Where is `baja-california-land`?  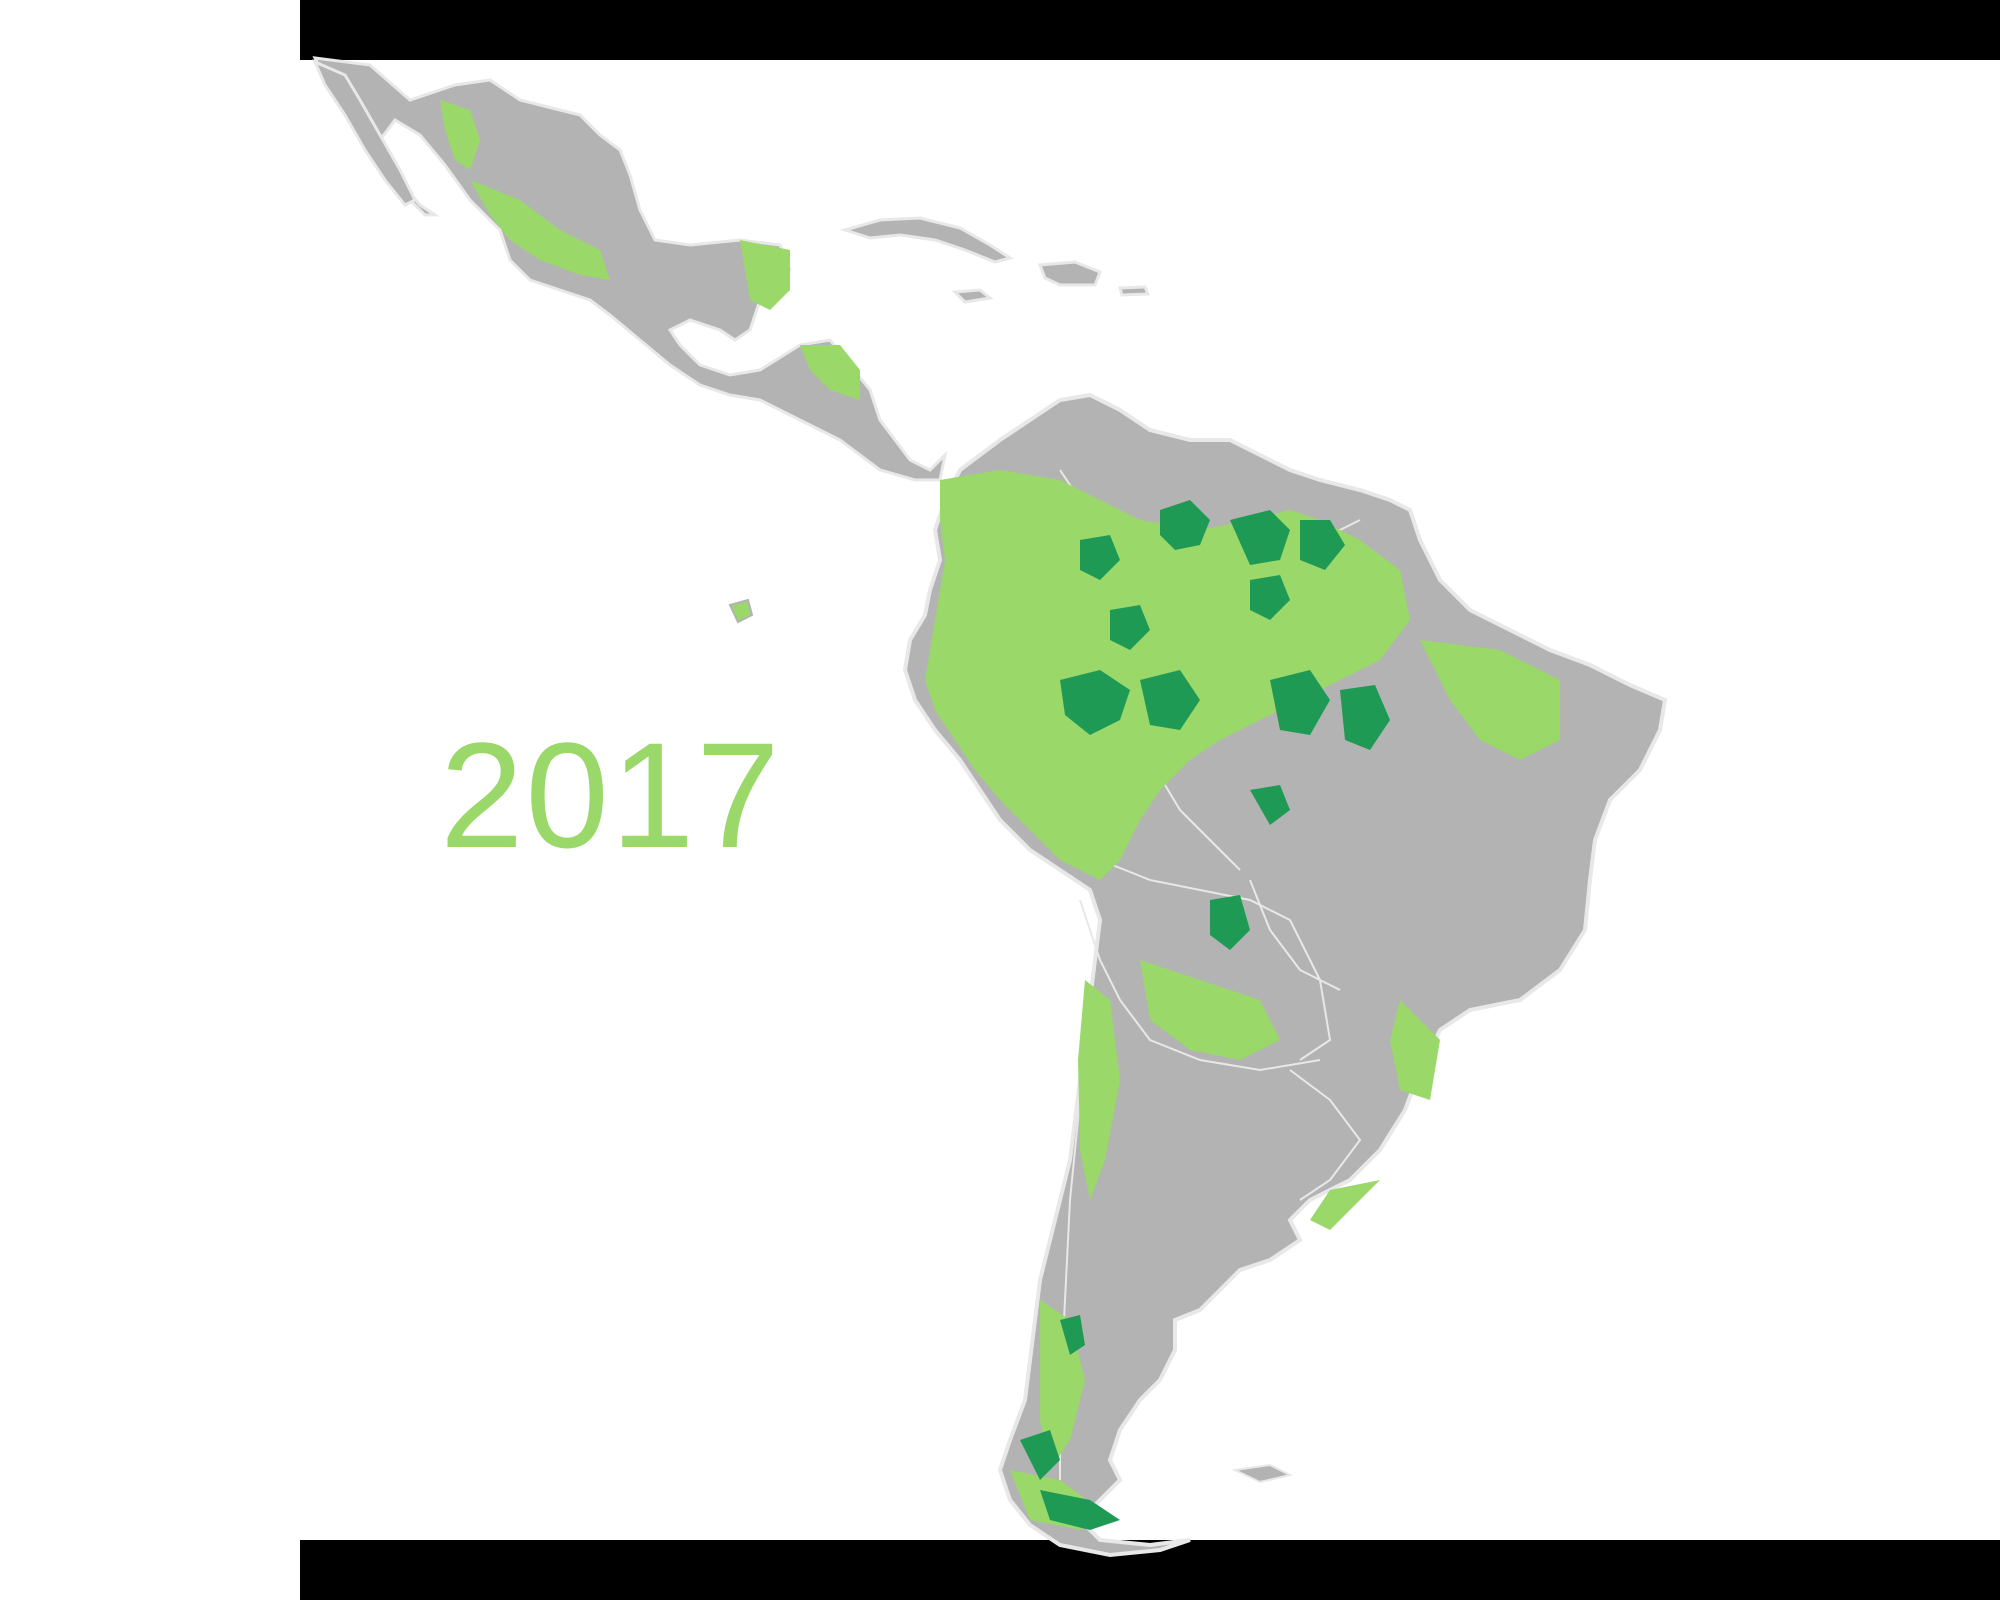
baja-california-land is located at coordinates (365, 133).